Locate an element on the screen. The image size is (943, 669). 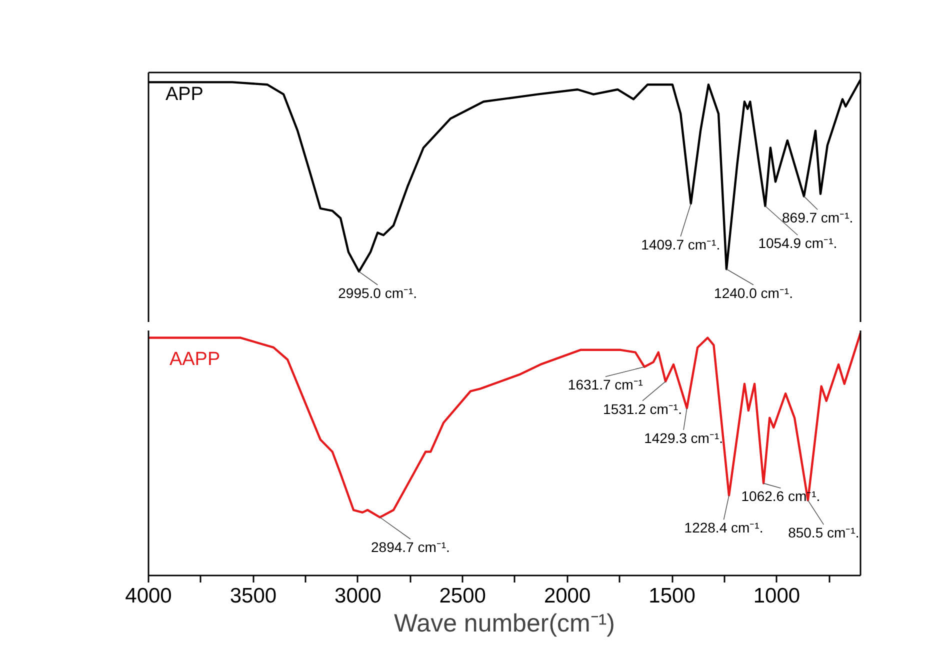
annotation: 2995.0 cm⁻¹. is located at coordinates (378, 292).